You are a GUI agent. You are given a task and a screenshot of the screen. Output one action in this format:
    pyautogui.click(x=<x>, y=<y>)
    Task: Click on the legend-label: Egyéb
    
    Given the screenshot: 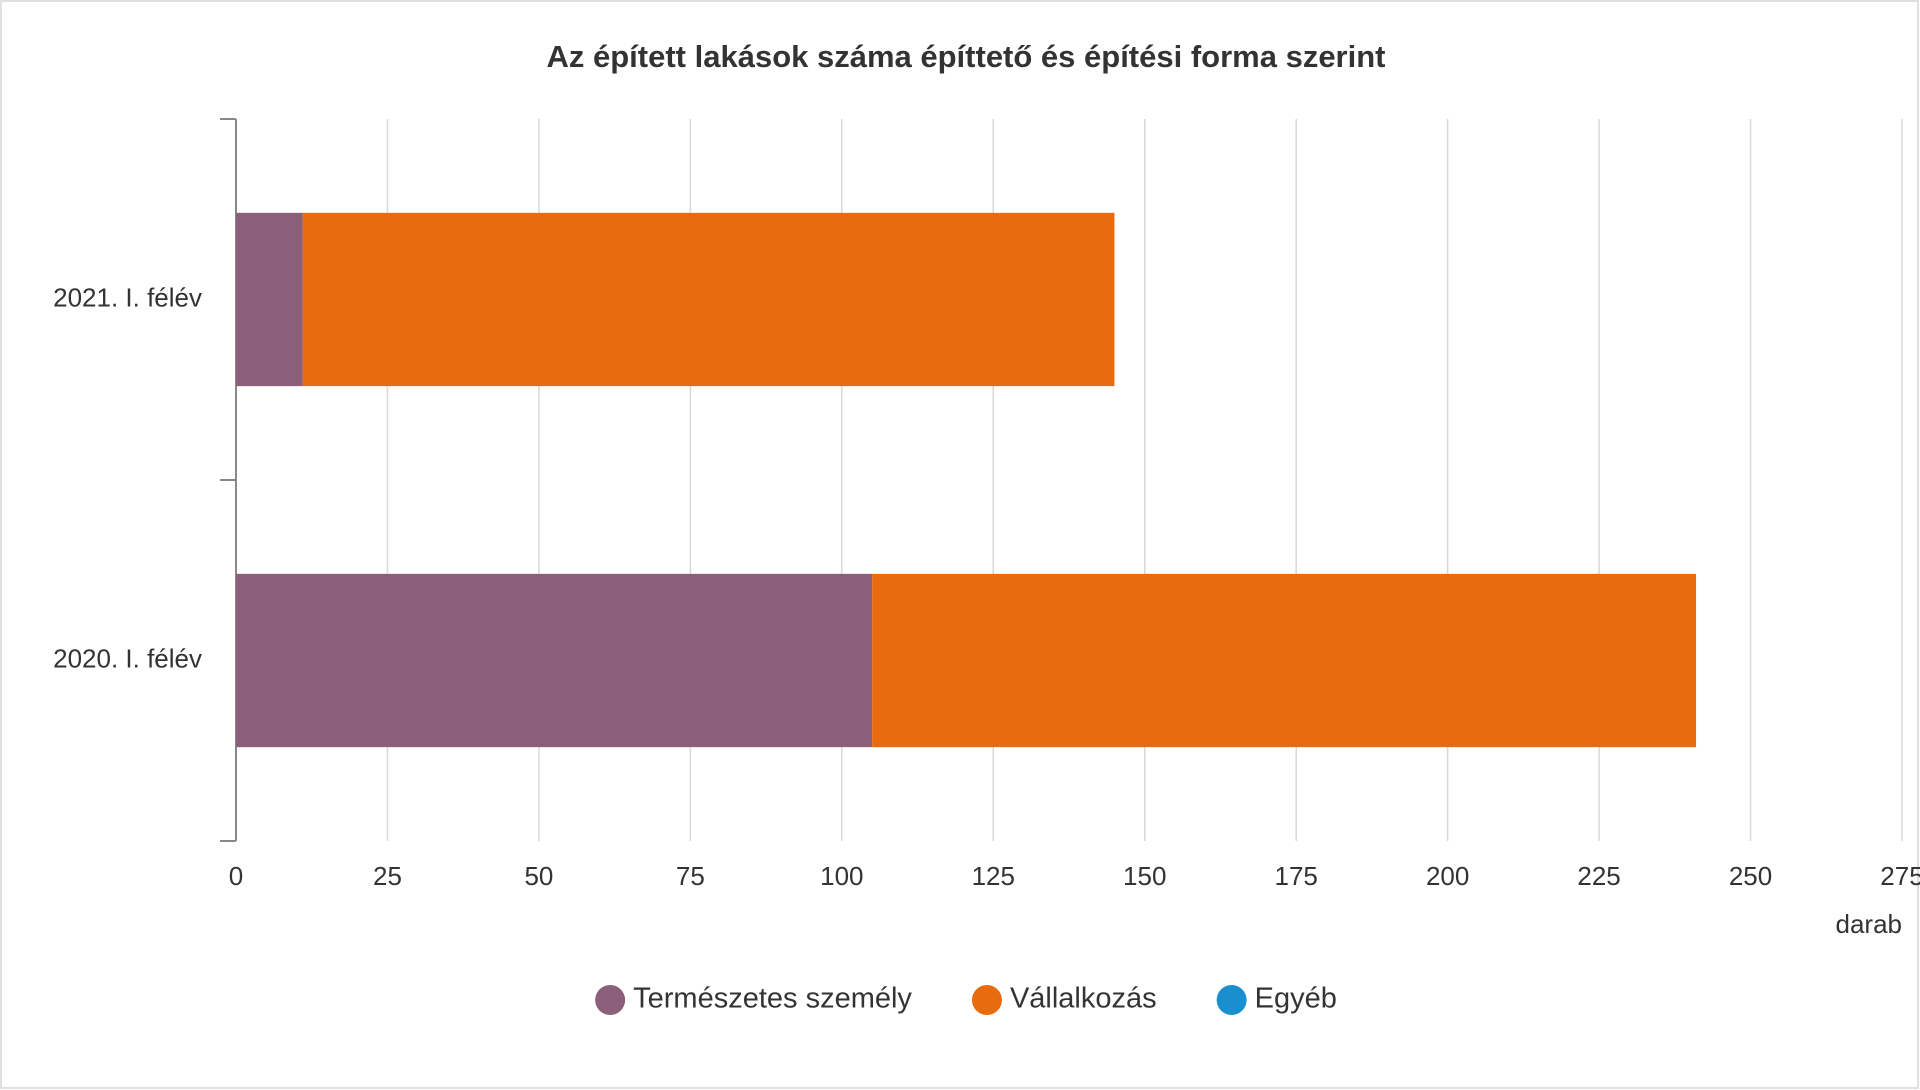 What is the action you would take?
    pyautogui.click(x=1296, y=999)
    